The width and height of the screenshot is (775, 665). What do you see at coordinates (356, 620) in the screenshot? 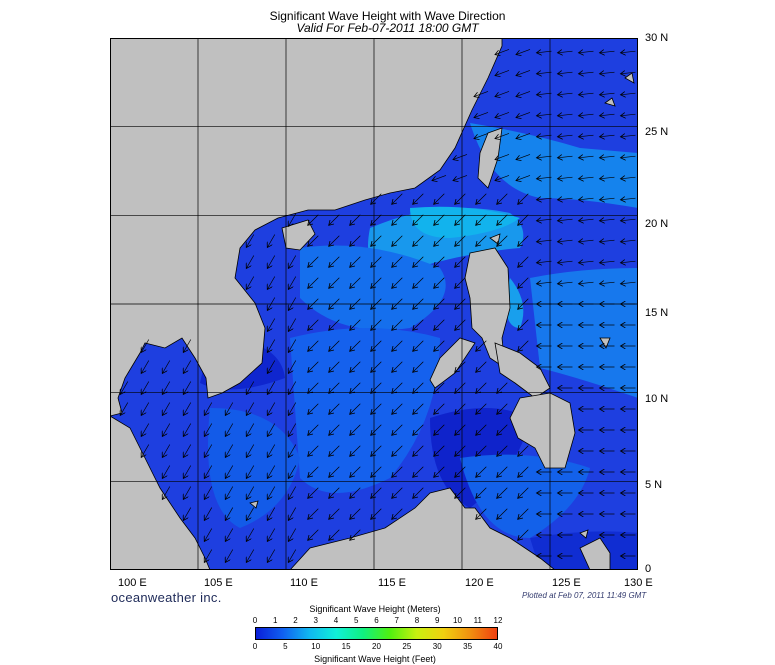
I see `meters-tick: 5` at bounding box center [356, 620].